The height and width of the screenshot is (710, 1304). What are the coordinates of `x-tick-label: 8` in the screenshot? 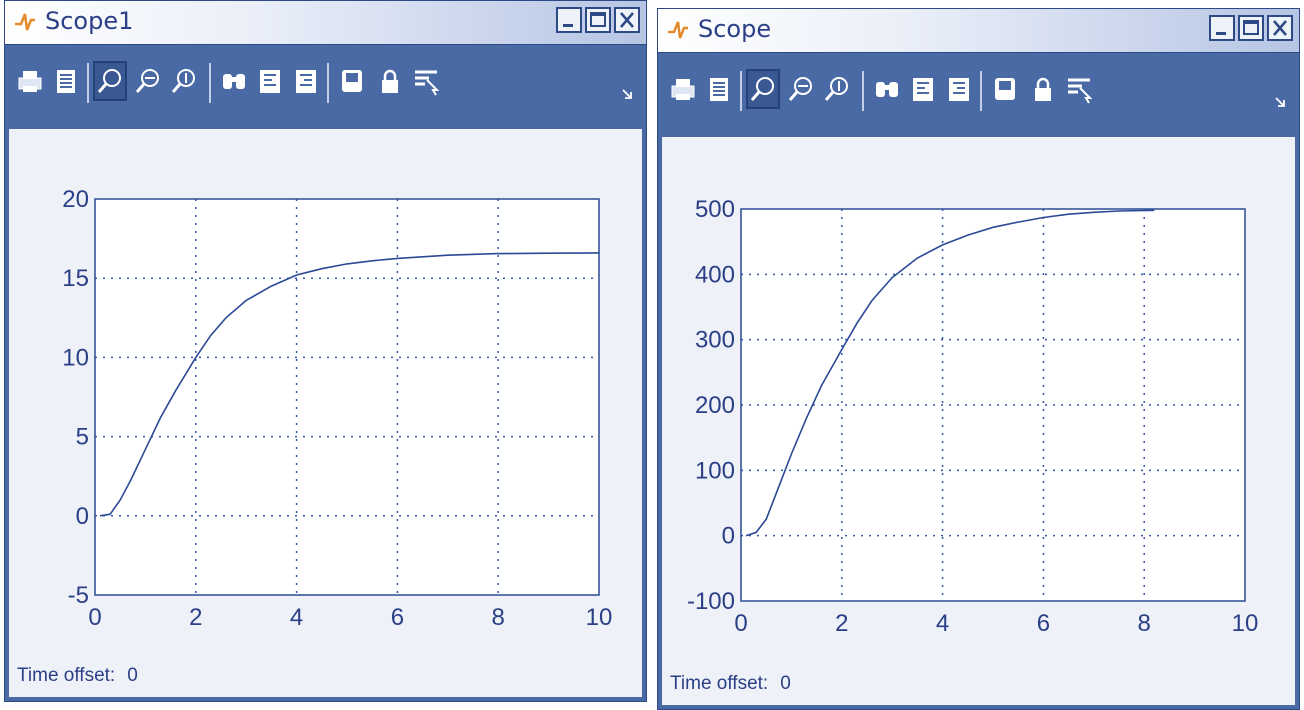 It's located at (498, 617).